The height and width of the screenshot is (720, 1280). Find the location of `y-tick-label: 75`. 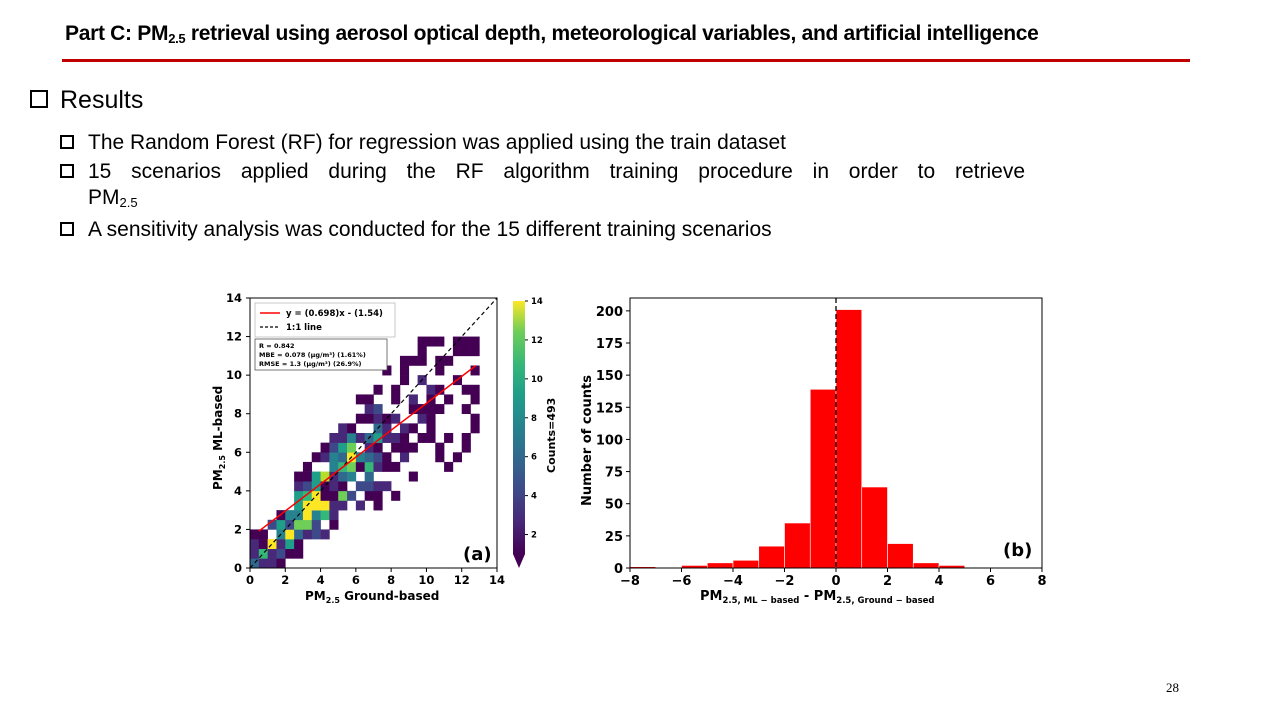

y-tick-label: 75 is located at coordinates (614, 473).